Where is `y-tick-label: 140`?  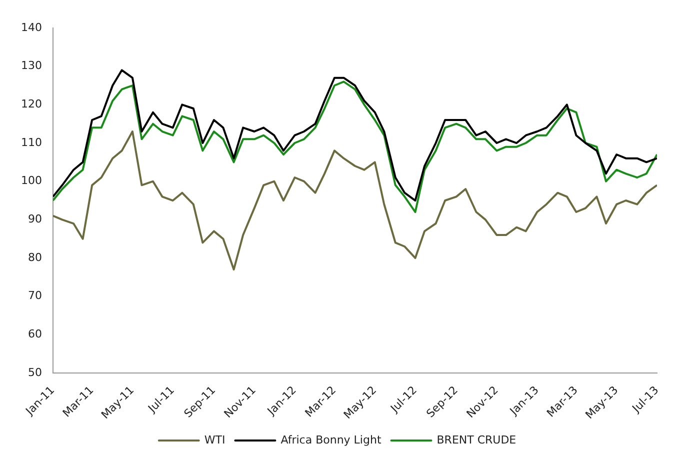
y-tick-label: 140 is located at coordinates (31, 27).